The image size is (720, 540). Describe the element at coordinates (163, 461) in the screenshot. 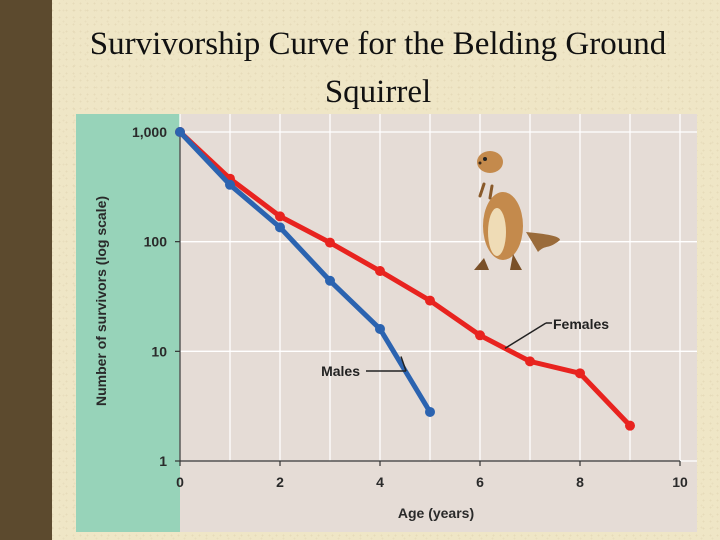

I see `y-tick-label: 1` at that location.